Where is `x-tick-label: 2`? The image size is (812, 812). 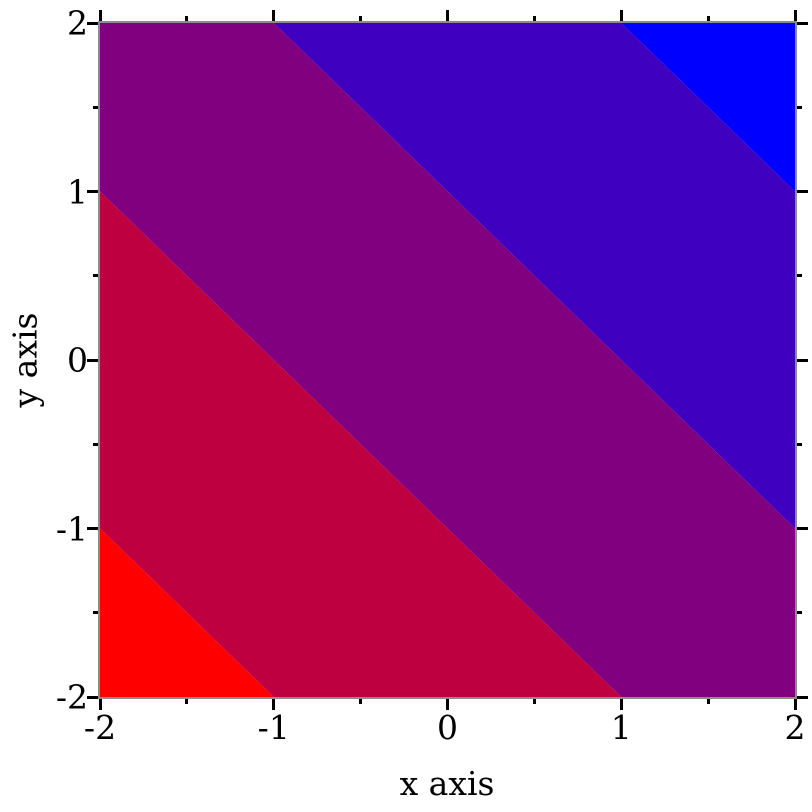 x-tick-label: 2 is located at coordinates (795, 727).